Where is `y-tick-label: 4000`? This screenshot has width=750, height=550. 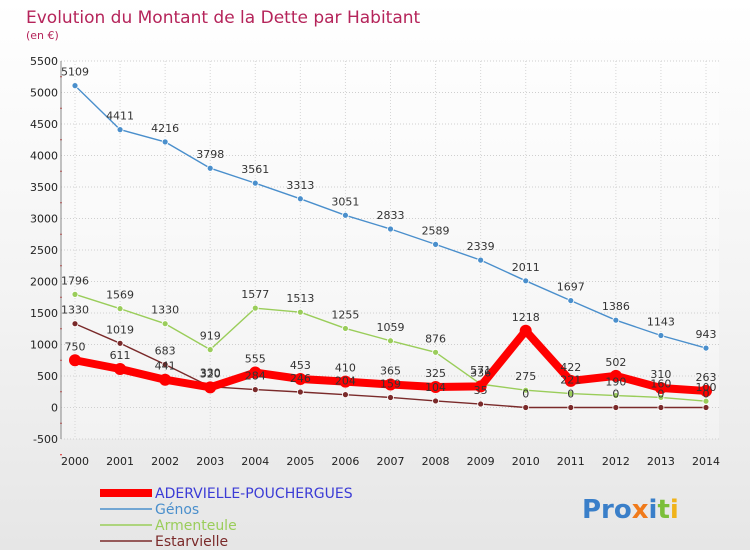 y-tick-label: 4000 is located at coordinates (44, 156).